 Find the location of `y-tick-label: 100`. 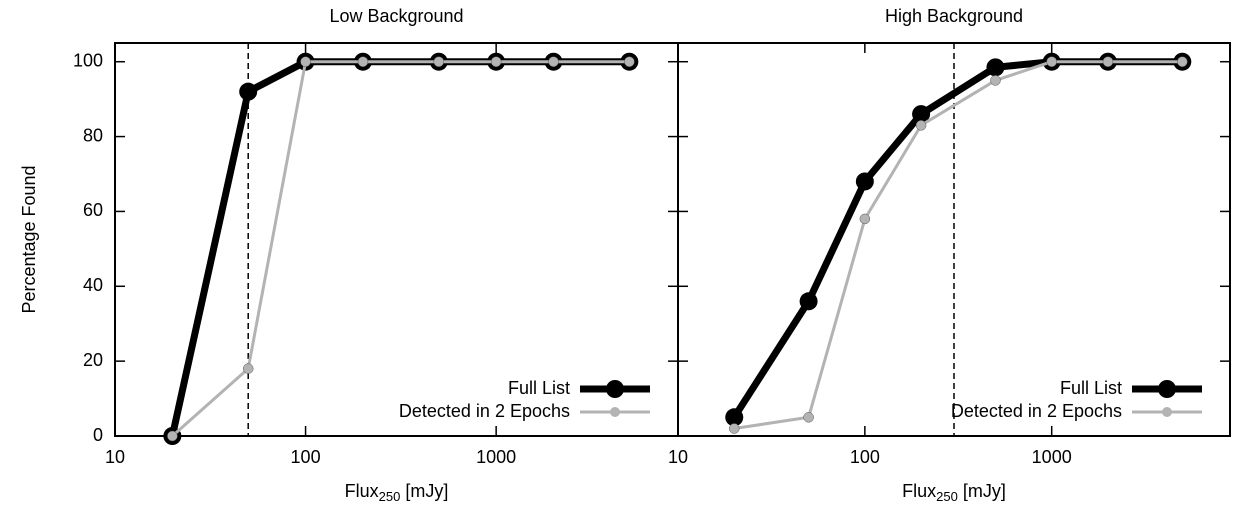

y-tick-label: 100 is located at coordinates (88, 60).